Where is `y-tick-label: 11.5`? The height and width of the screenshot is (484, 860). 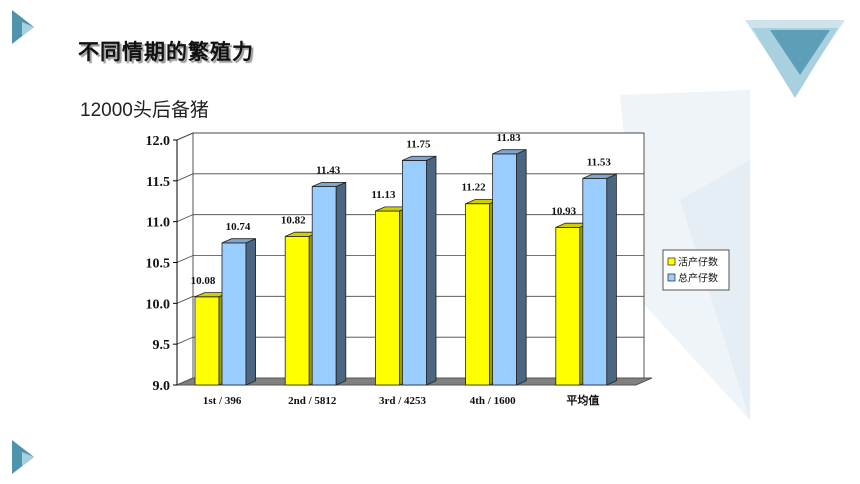
y-tick-label: 11.5 is located at coordinates (158, 182).